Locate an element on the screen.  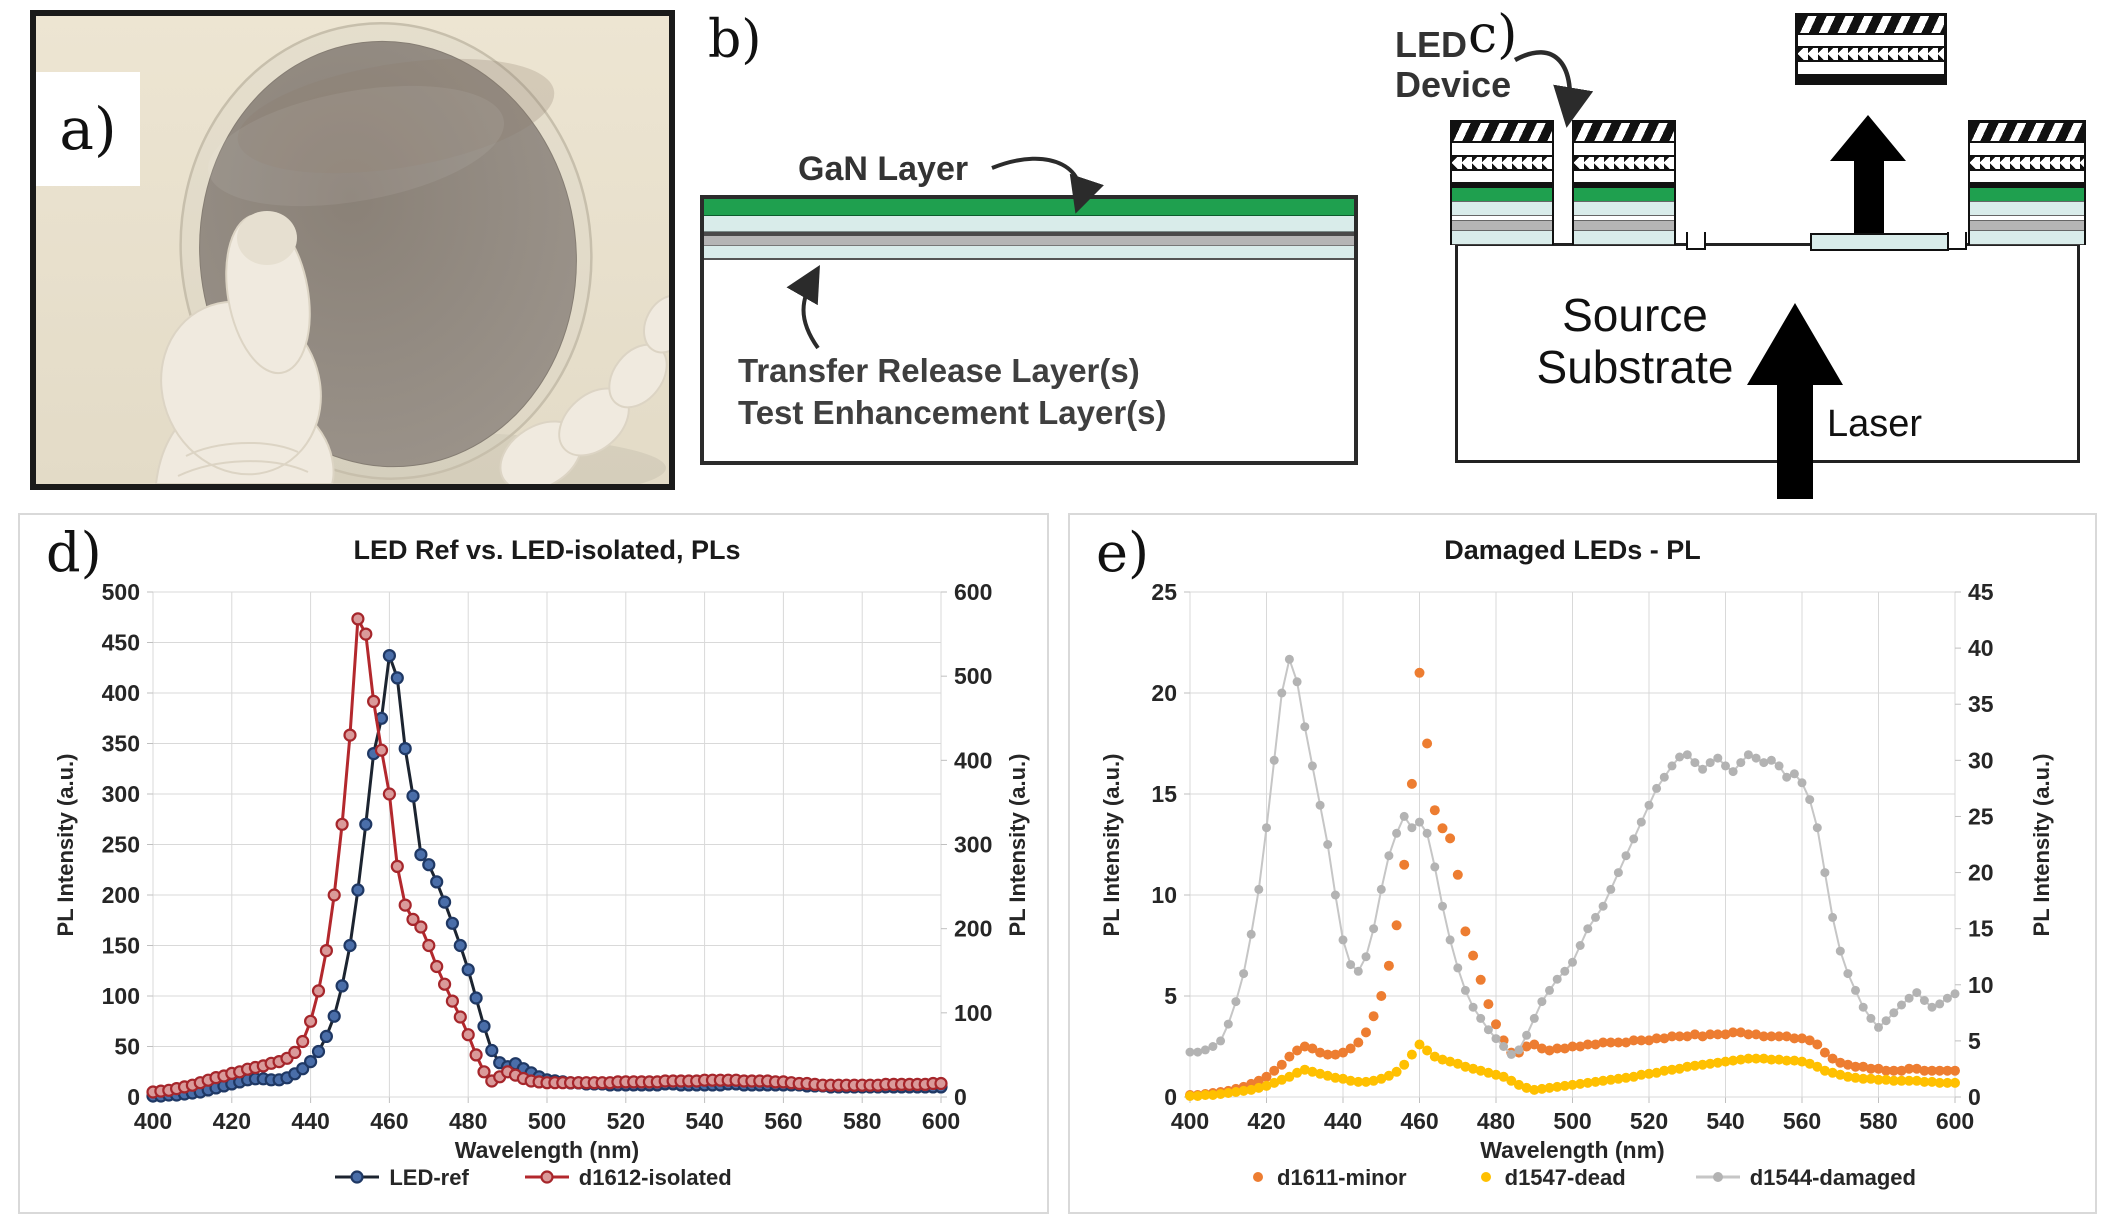
legend-label: d1547-dead is located at coordinates (1565, 1177).